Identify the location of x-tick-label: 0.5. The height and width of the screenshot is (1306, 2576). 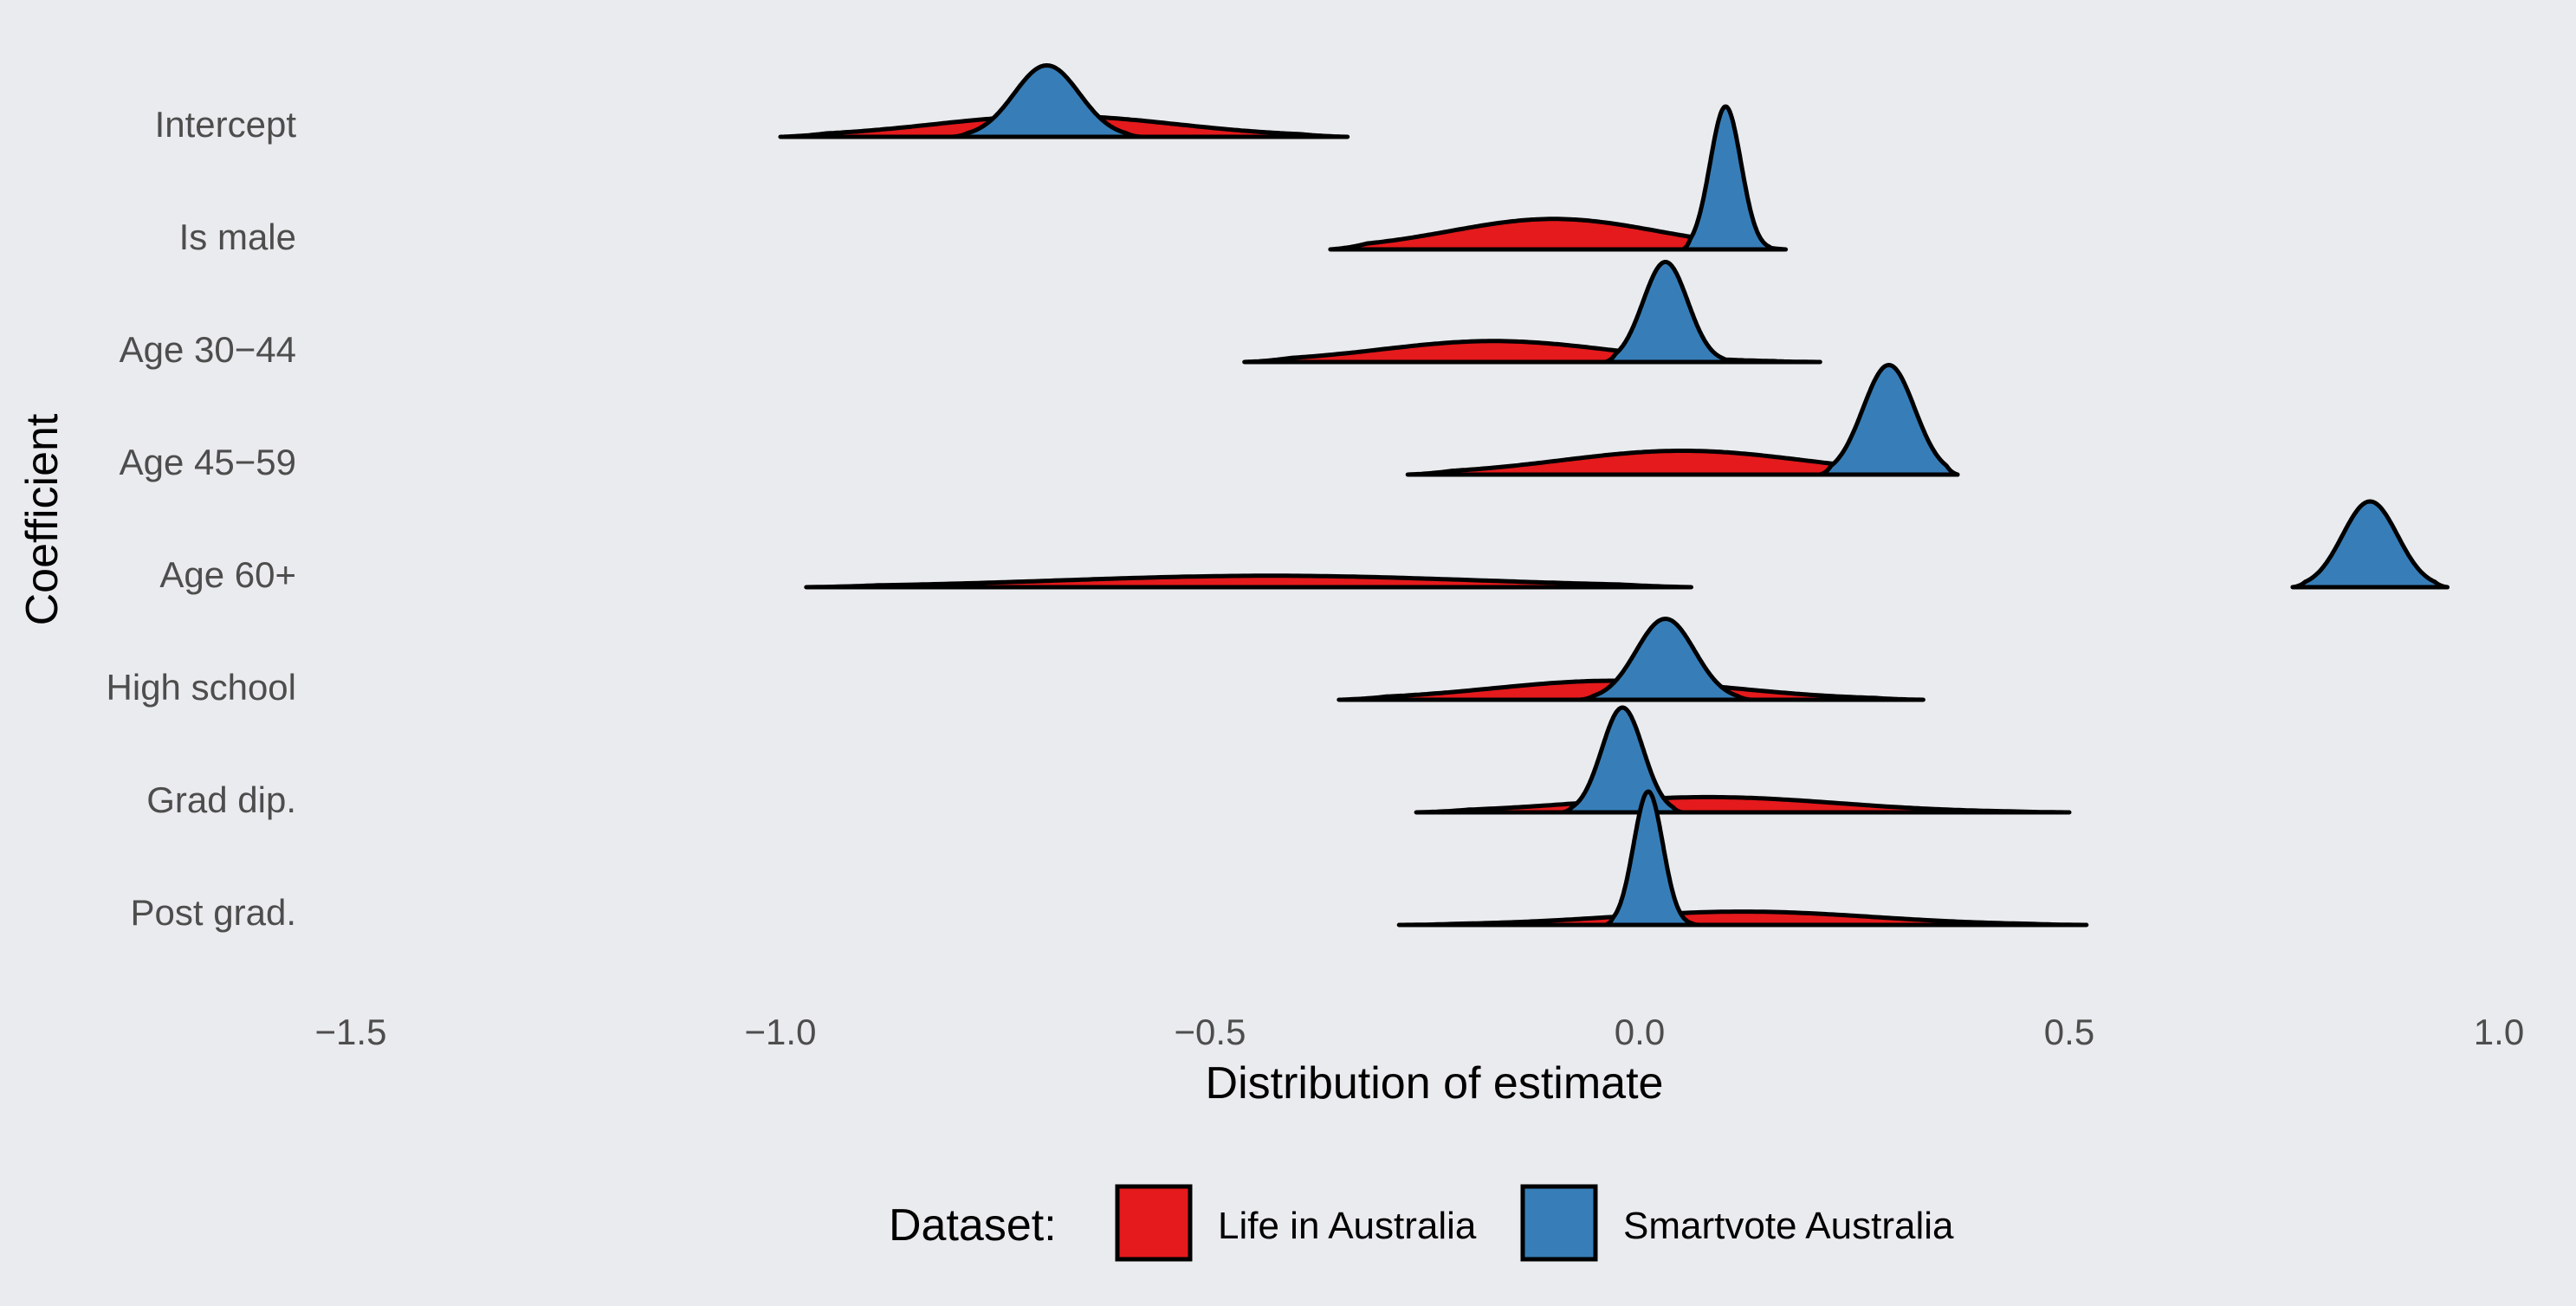
(2069, 1032).